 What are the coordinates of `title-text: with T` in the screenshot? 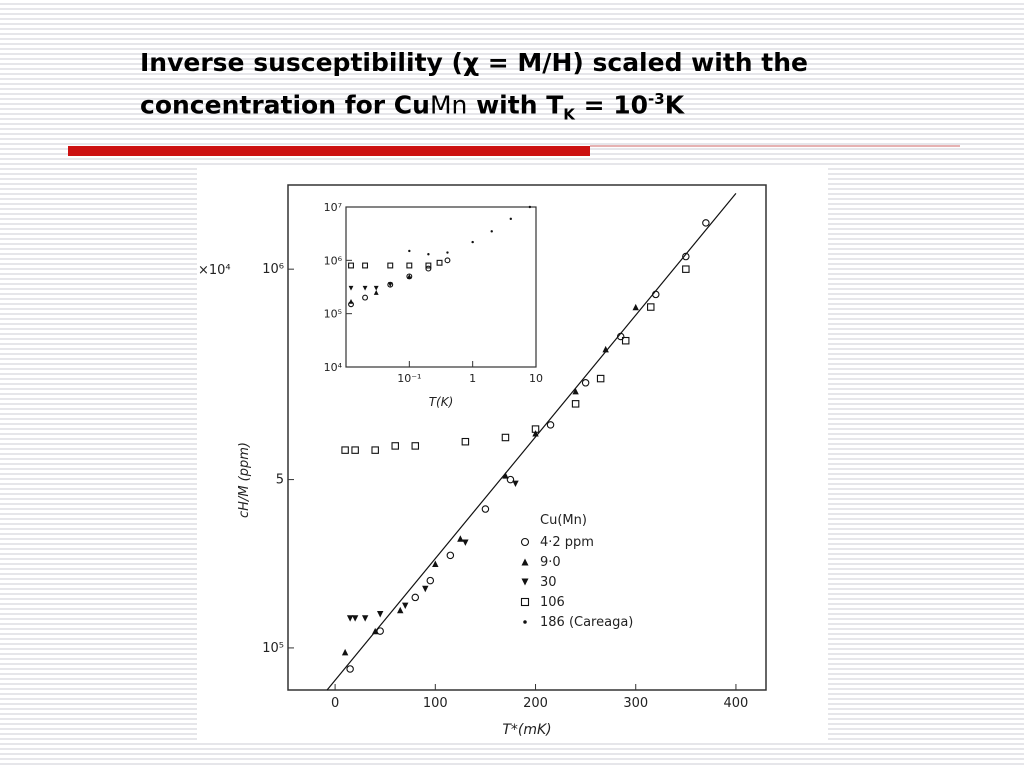 It's located at (515, 105).